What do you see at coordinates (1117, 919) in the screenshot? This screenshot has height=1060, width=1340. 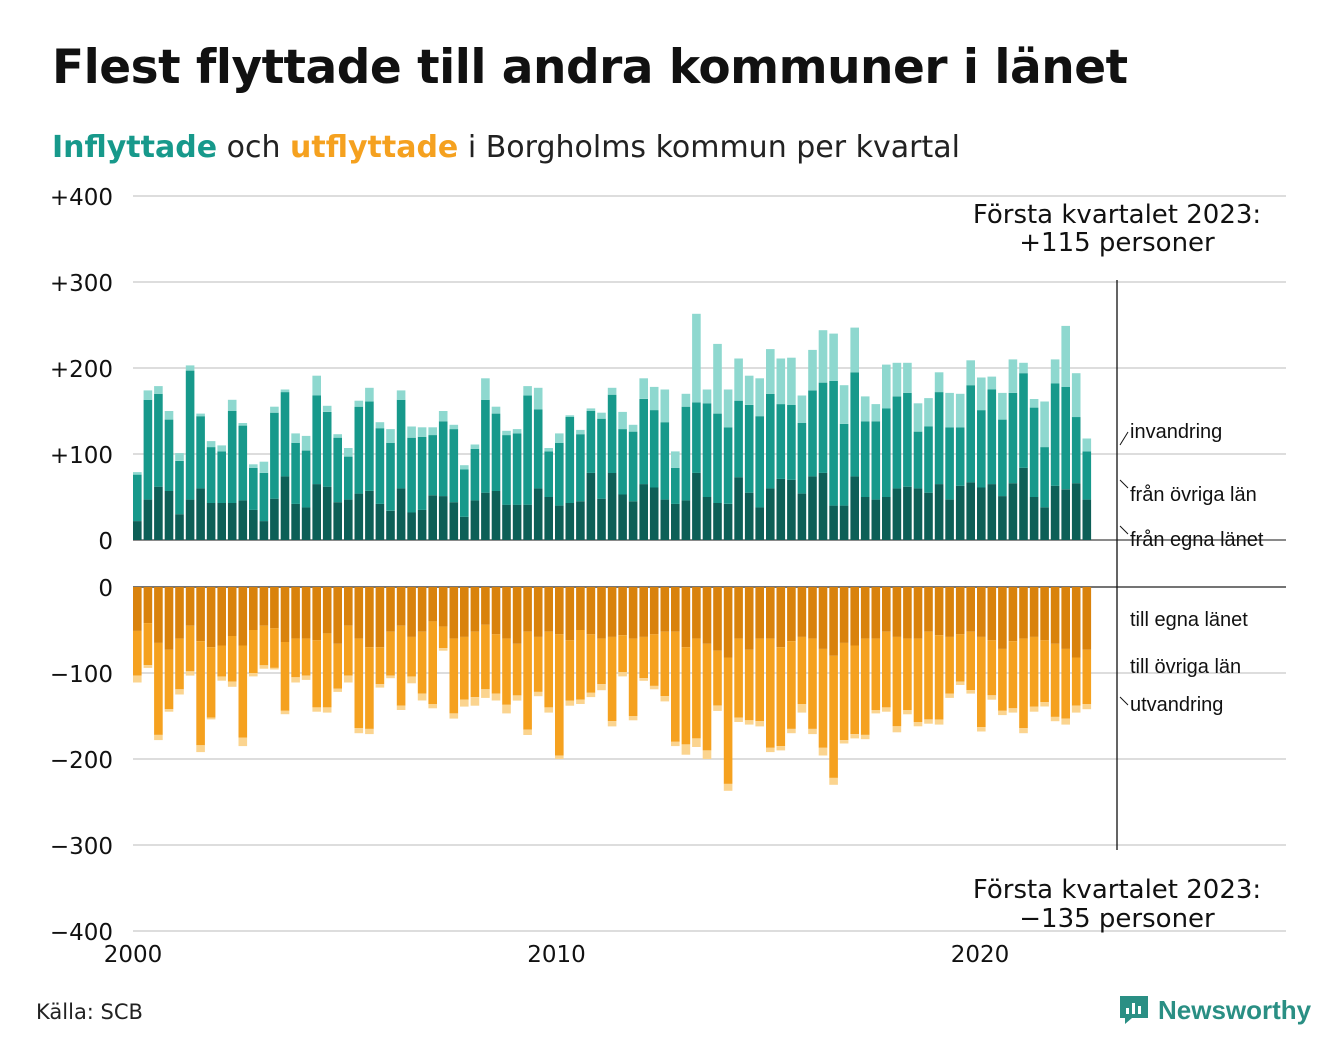 I see `annotation-bottom-line2: −135 personer` at bounding box center [1117, 919].